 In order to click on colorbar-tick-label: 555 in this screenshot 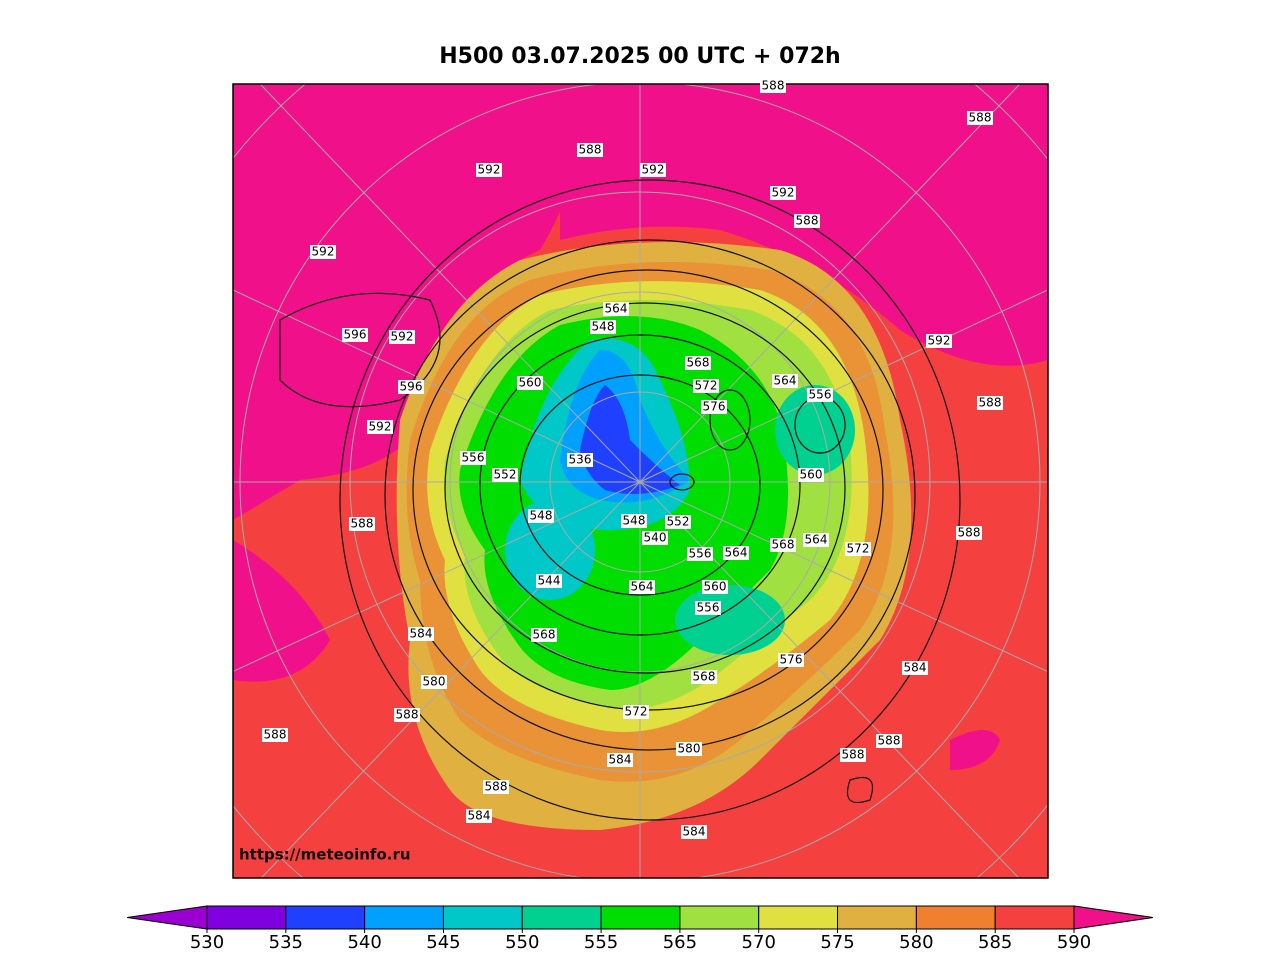, I will do `click(601, 942)`.